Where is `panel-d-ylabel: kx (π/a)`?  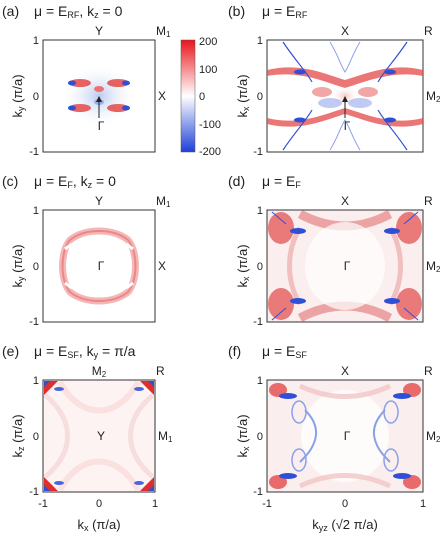 panel-d-ylabel: kx (π/a) is located at coordinates (243, 265).